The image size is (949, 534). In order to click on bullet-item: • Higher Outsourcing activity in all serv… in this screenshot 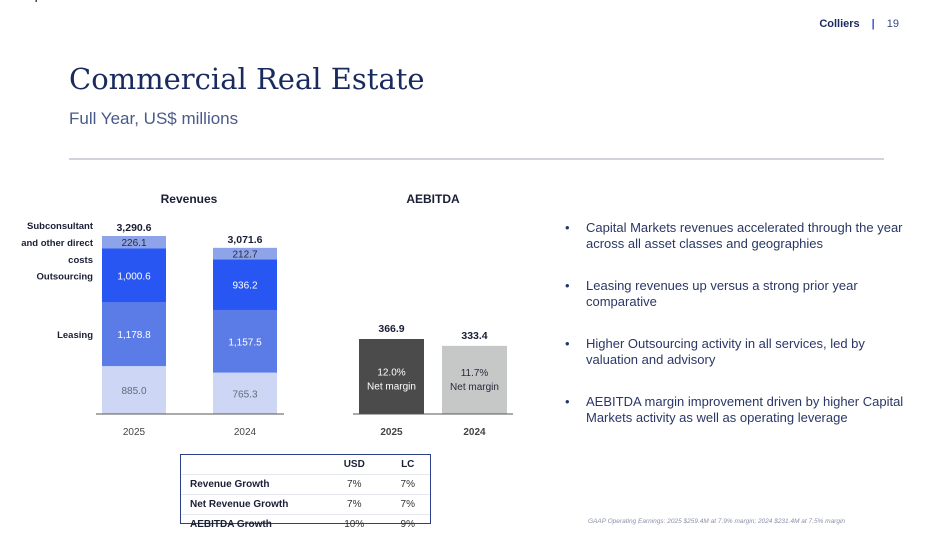, I will do `click(715, 351)`.